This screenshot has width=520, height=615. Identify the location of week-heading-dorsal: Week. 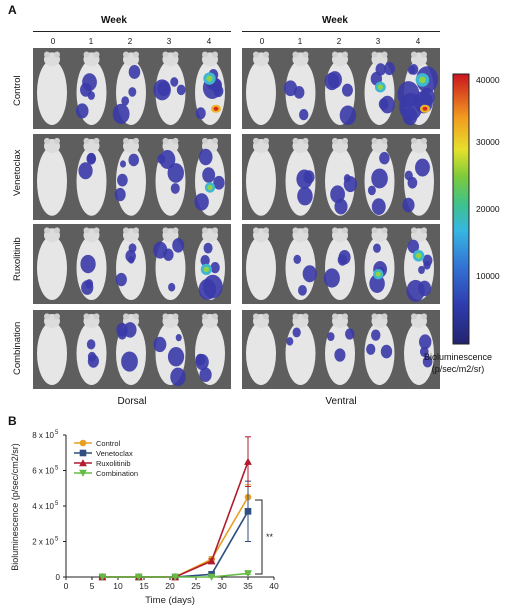
(114, 20).